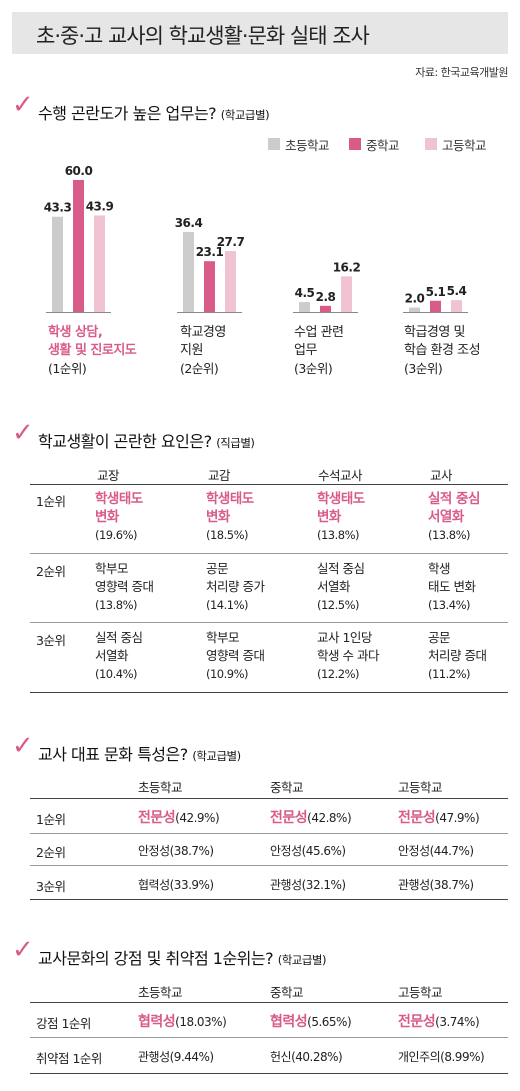 This screenshot has height=1091, width=520. I want to click on category-1-line2: 생활 및 진로지도, so click(92, 350).